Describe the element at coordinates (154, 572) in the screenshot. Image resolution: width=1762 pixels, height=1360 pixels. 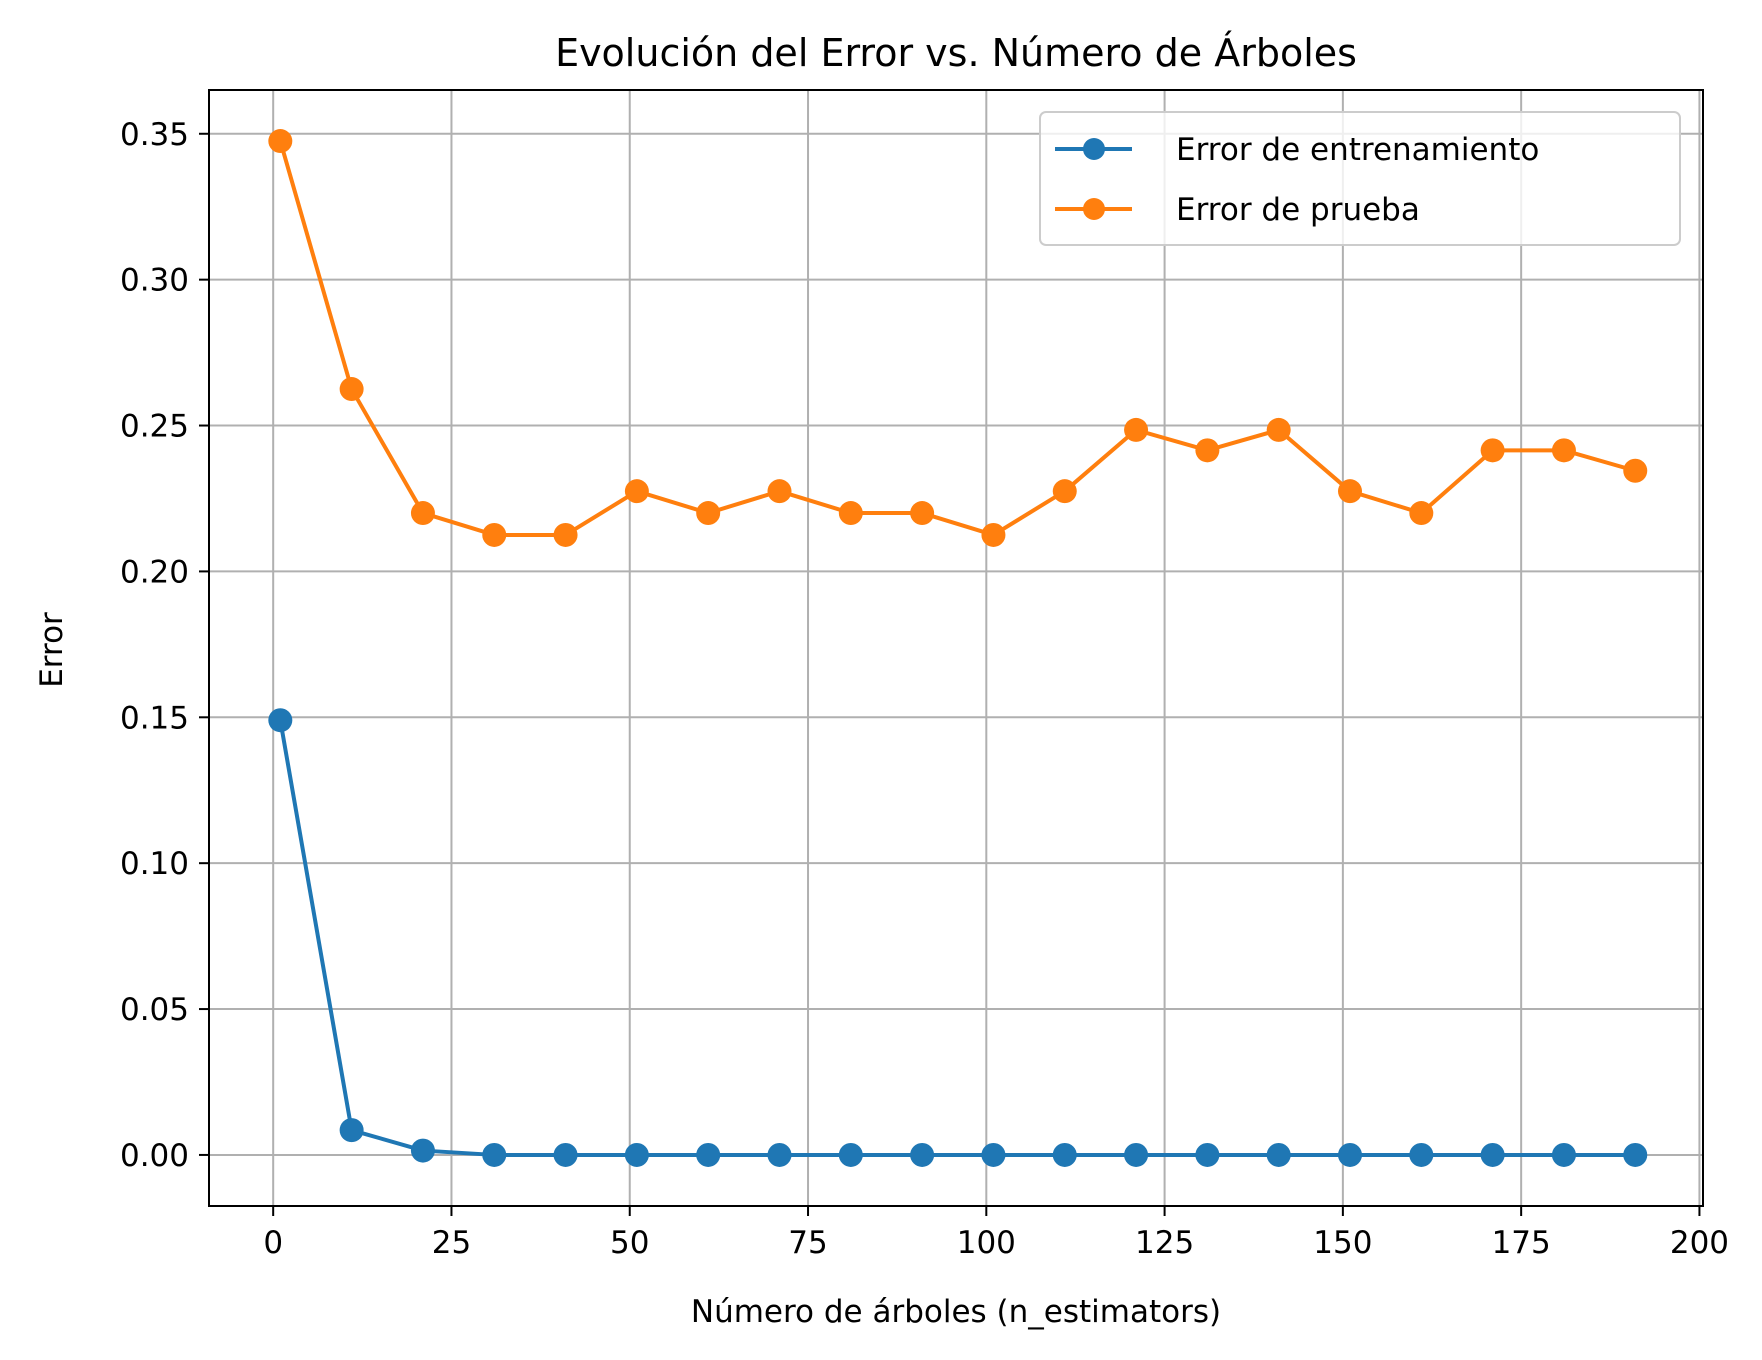
I see `y-tick-label: 0.20` at that location.